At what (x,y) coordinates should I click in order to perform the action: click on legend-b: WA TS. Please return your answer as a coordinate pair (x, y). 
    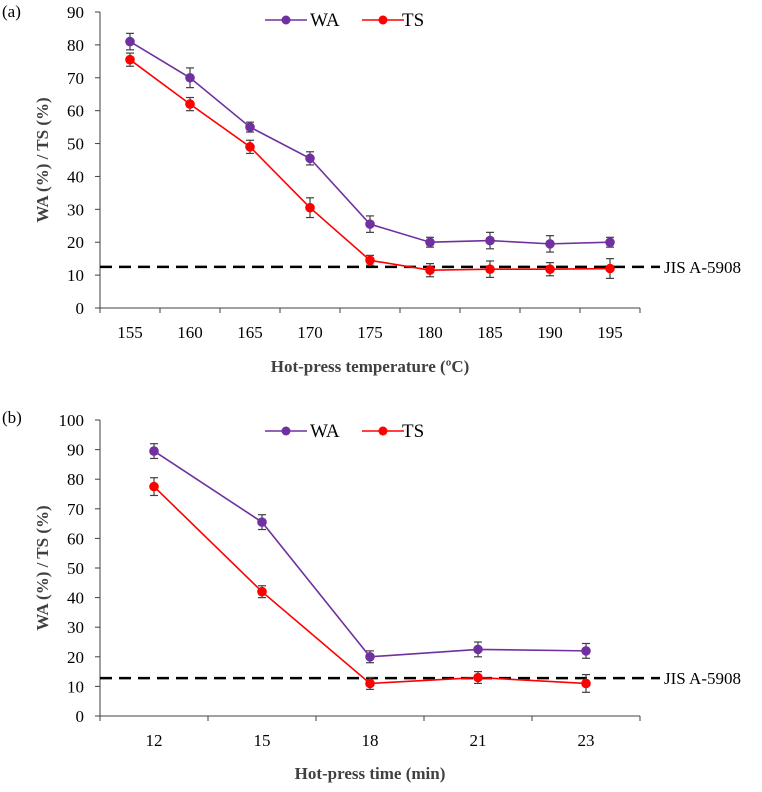
    Looking at the image, I should click on (344, 431).